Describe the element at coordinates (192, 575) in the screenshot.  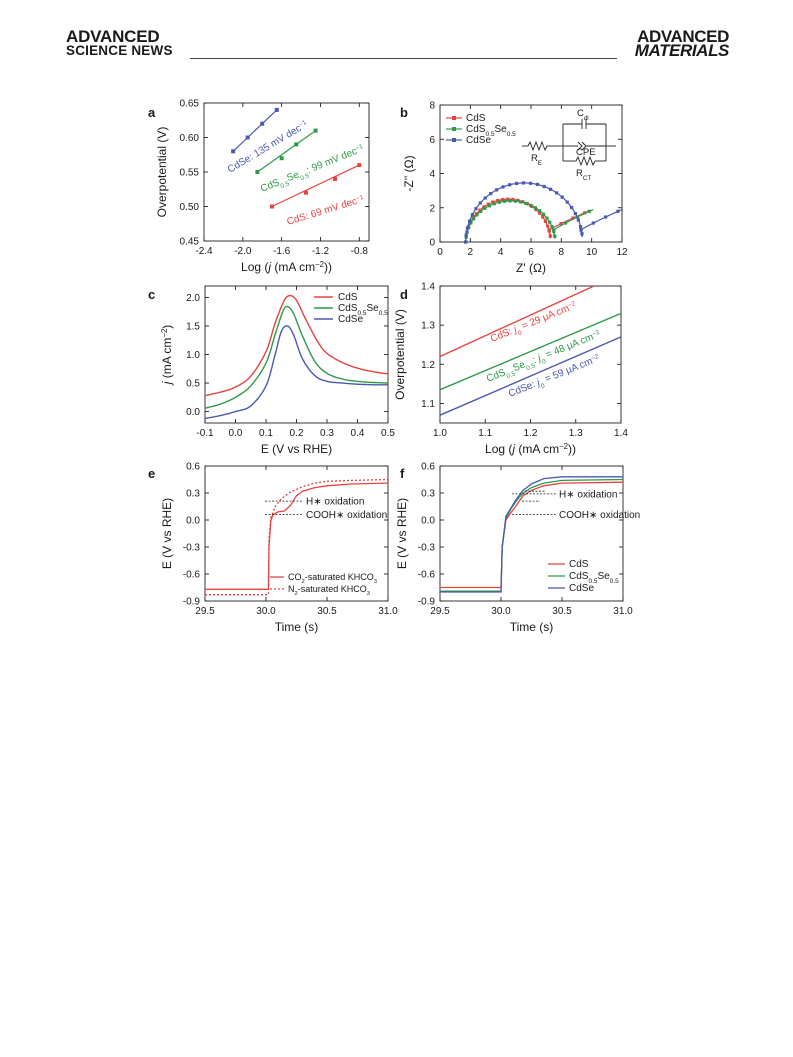
I see `y-tick-label: -0.6` at that location.